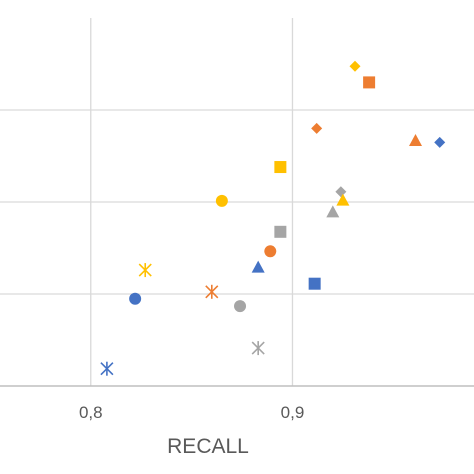  What do you see at coordinates (280, 231) in the screenshot?
I see `point-gray-square` at bounding box center [280, 231].